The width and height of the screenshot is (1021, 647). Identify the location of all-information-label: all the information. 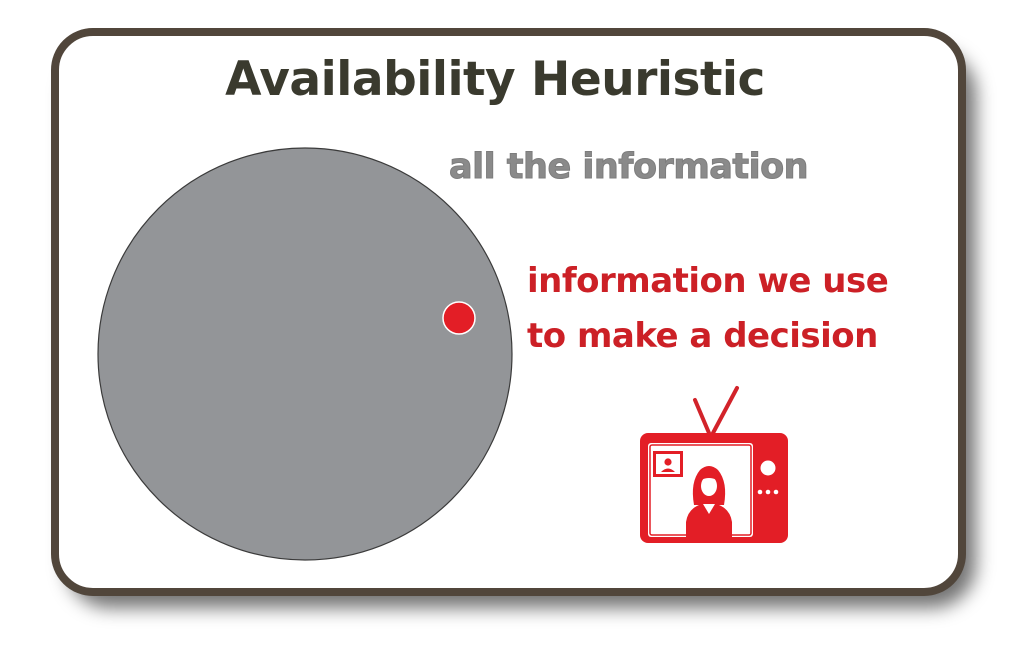
(628, 167).